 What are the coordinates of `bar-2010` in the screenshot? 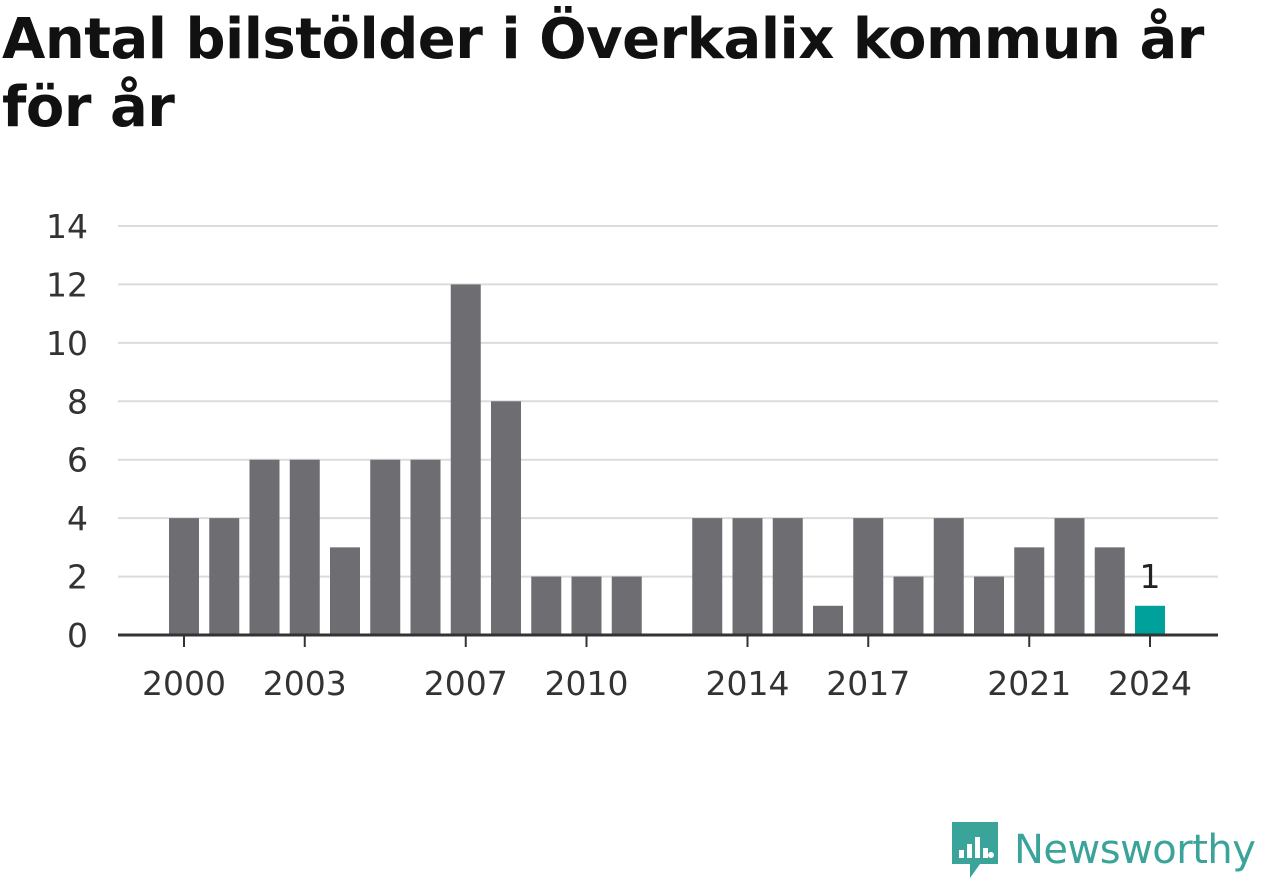 It's located at (586, 605).